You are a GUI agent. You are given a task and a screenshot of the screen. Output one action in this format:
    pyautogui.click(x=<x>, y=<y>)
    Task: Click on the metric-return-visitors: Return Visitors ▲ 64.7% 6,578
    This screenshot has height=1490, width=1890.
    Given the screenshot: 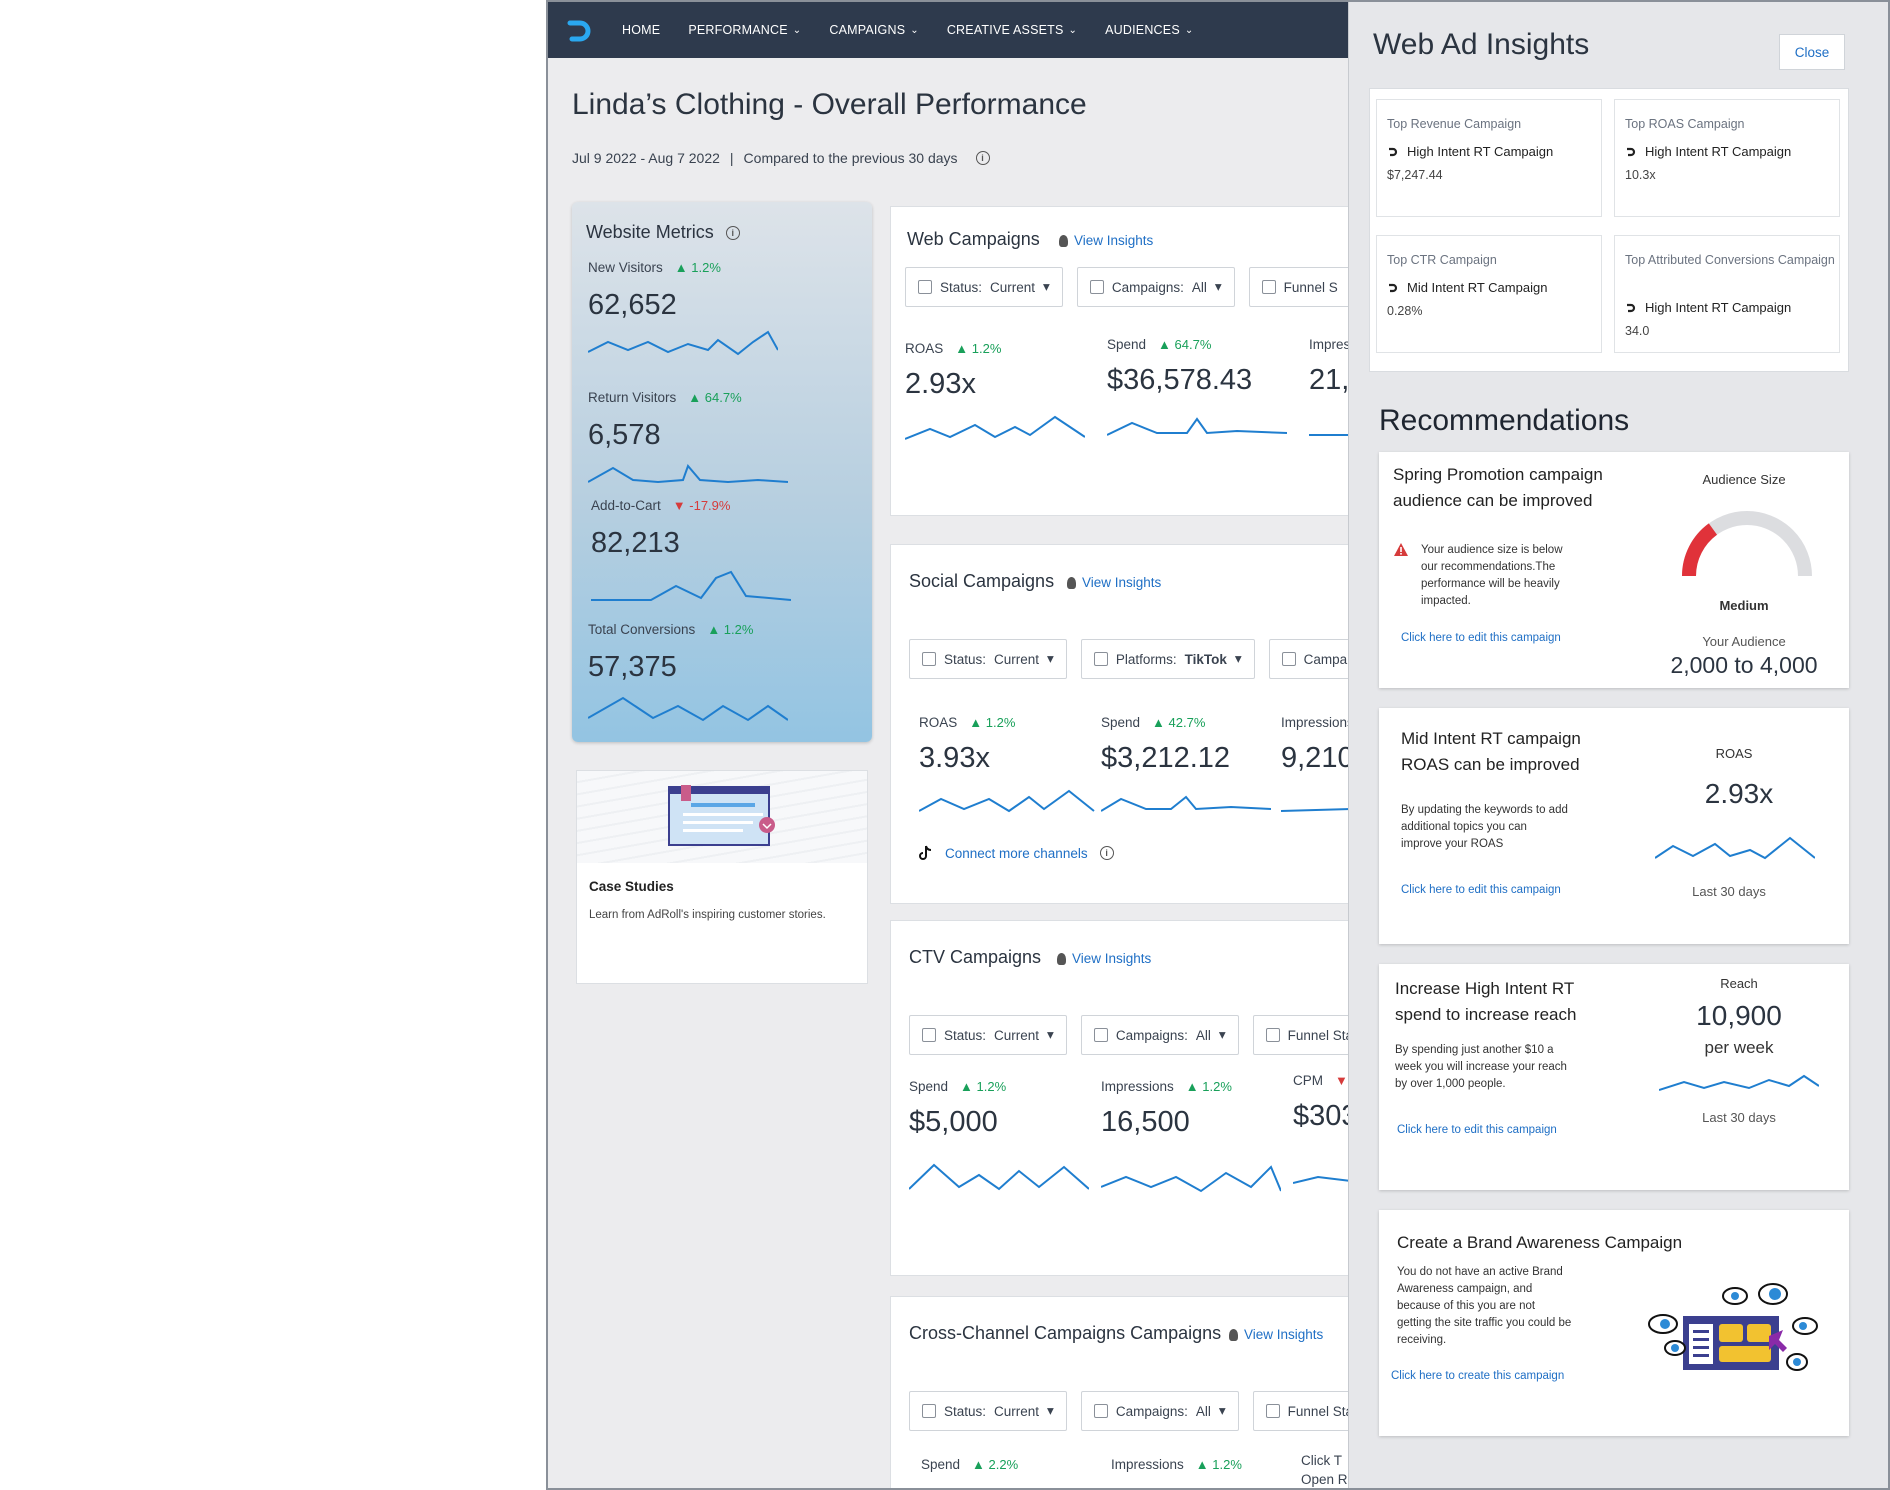 What is the action you would take?
    pyautogui.click(x=718, y=440)
    